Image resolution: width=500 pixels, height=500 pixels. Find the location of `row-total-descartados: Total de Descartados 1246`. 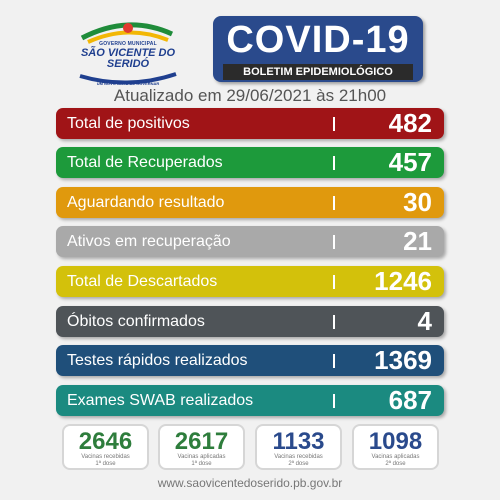

row-total-descartados: Total de Descartados 1246 is located at coordinates (250, 281).